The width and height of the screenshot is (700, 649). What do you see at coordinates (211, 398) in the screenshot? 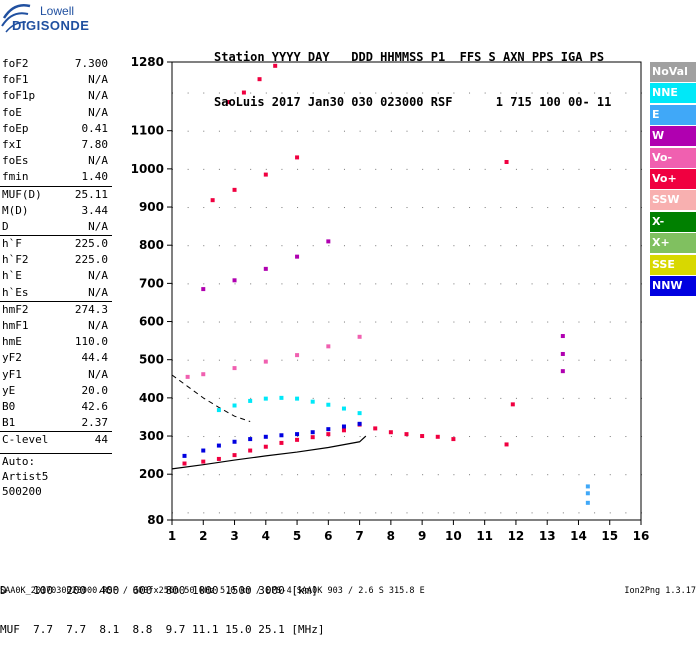
I see `virtual-height-dashed-curve` at bounding box center [211, 398].